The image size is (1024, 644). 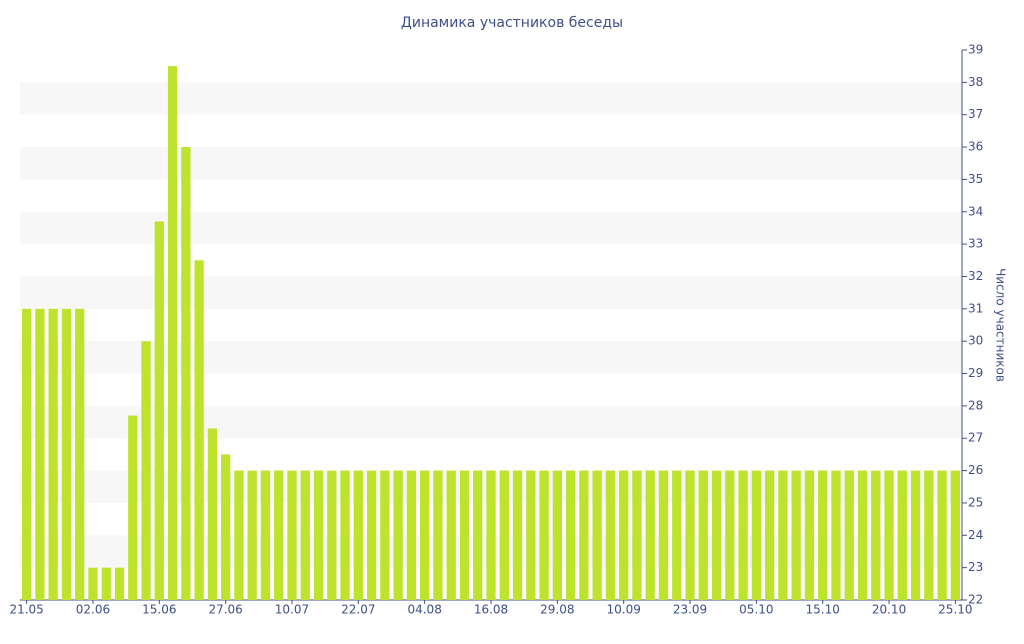 I want to click on y-tick-label: 23, so click(x=975, y=567).